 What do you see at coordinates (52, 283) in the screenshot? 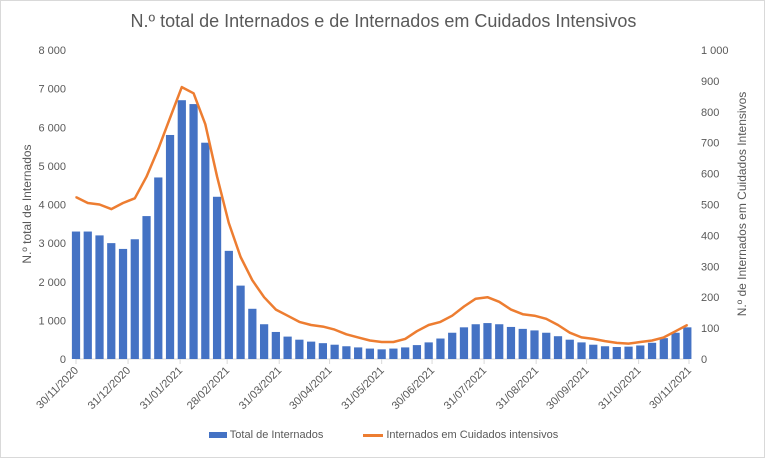
I see `y-tick-label-left: 2 000` at bounding box center [52, 283].